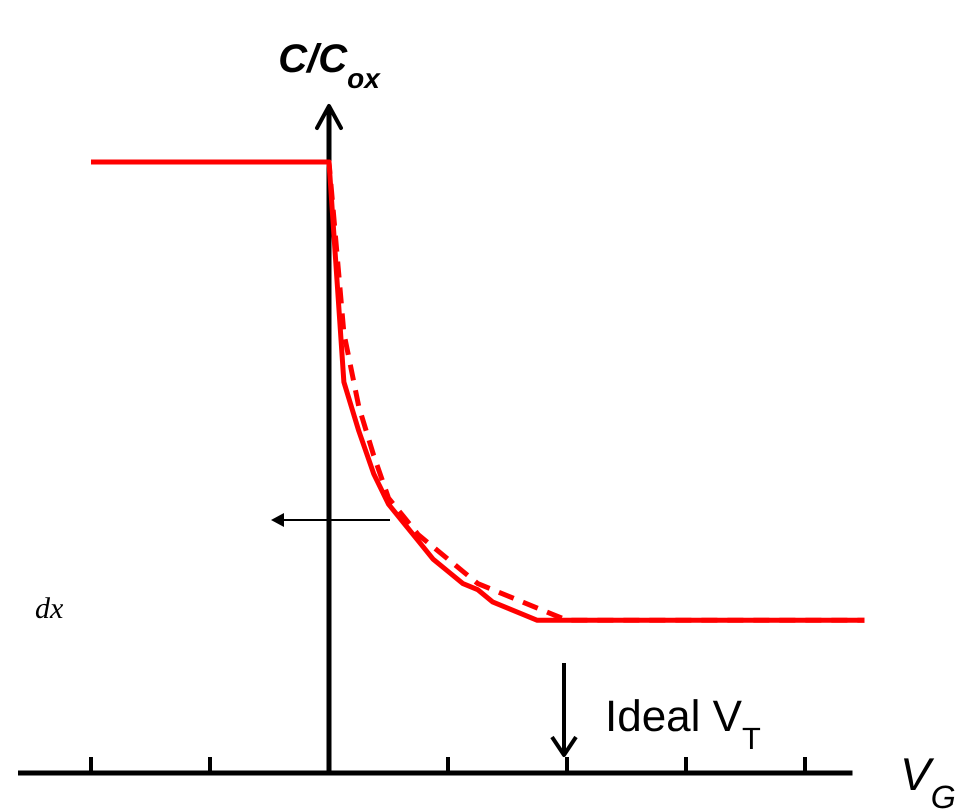  I want to click on y-axis-title: C/C$_{ox}$, so click(330, 65).